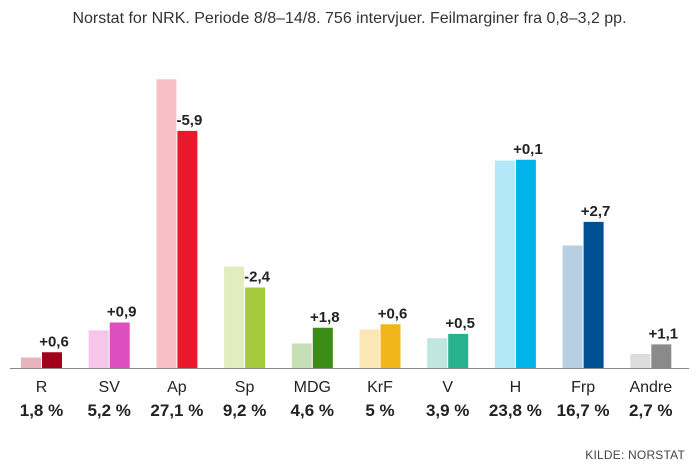  I want to click on change-label-krf: +0,6, so click(393, 313).